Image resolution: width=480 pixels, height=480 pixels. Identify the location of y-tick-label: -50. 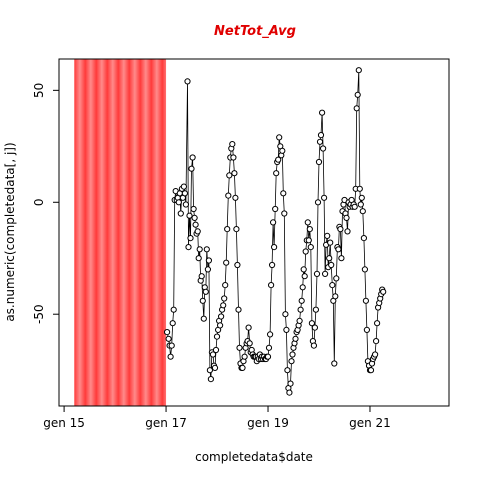
(39, 314).